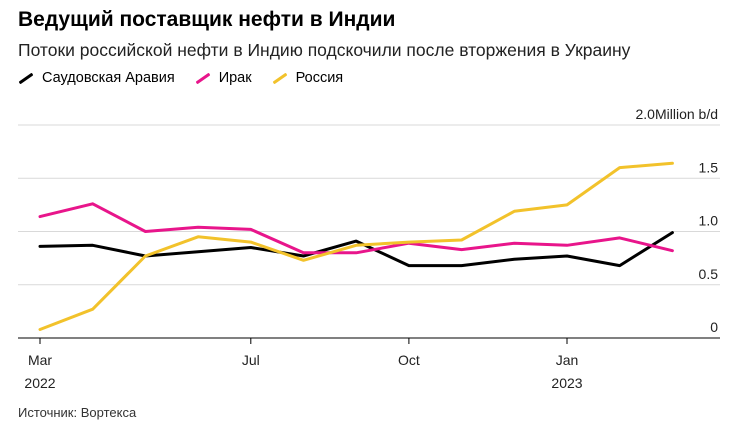  What do you see at coordinates (40, 360) in the screenshot?
I see `x-tick-label: Mar` at bounding box center [40, 360].